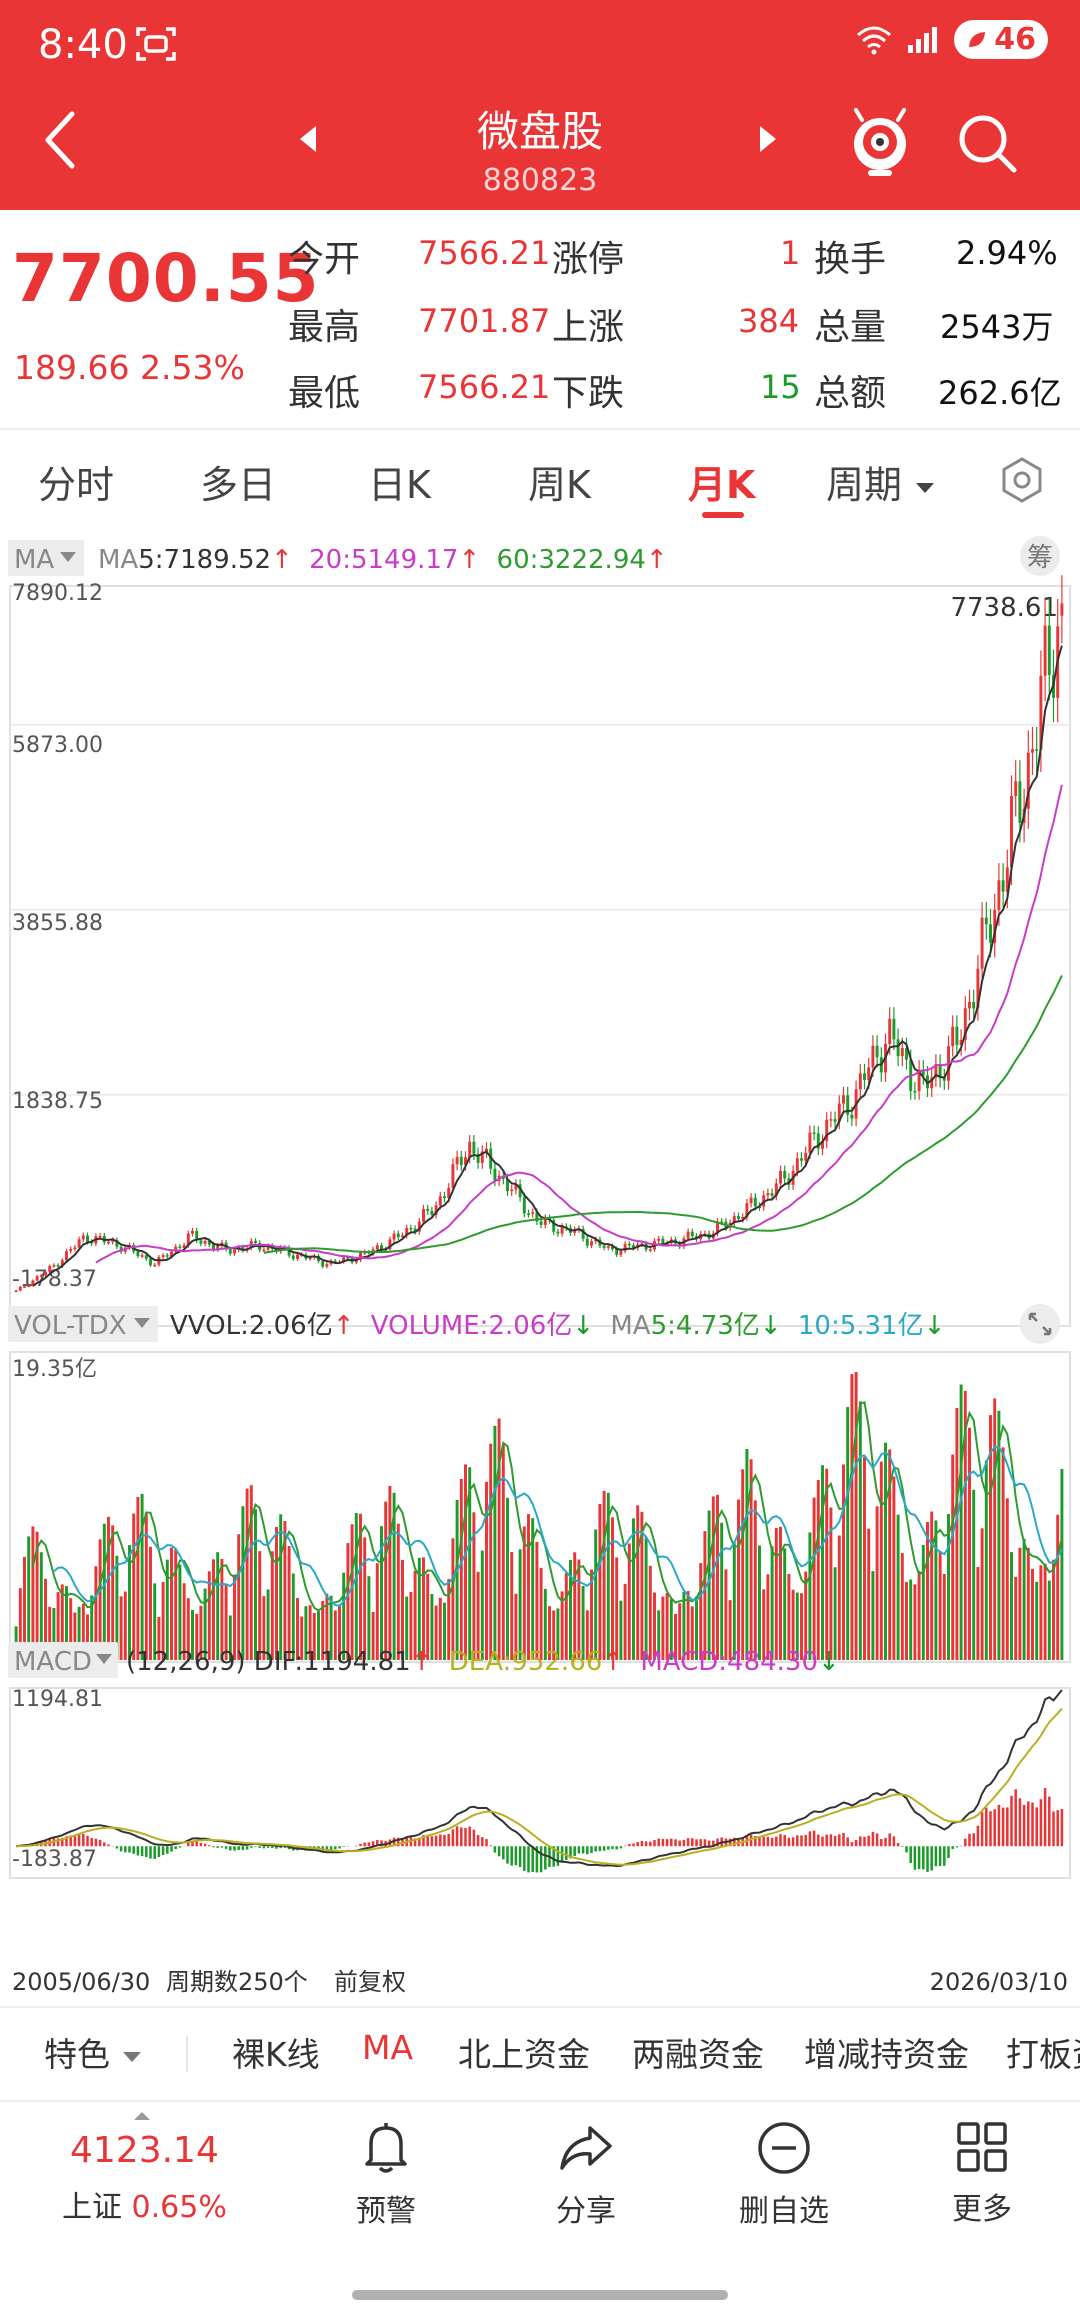 The height and width of the screenshot is (2316, 1080). Describe the element at coordinates (559, 485) in the screenshot. I see `tab-weekly-k: 周K` at that location.